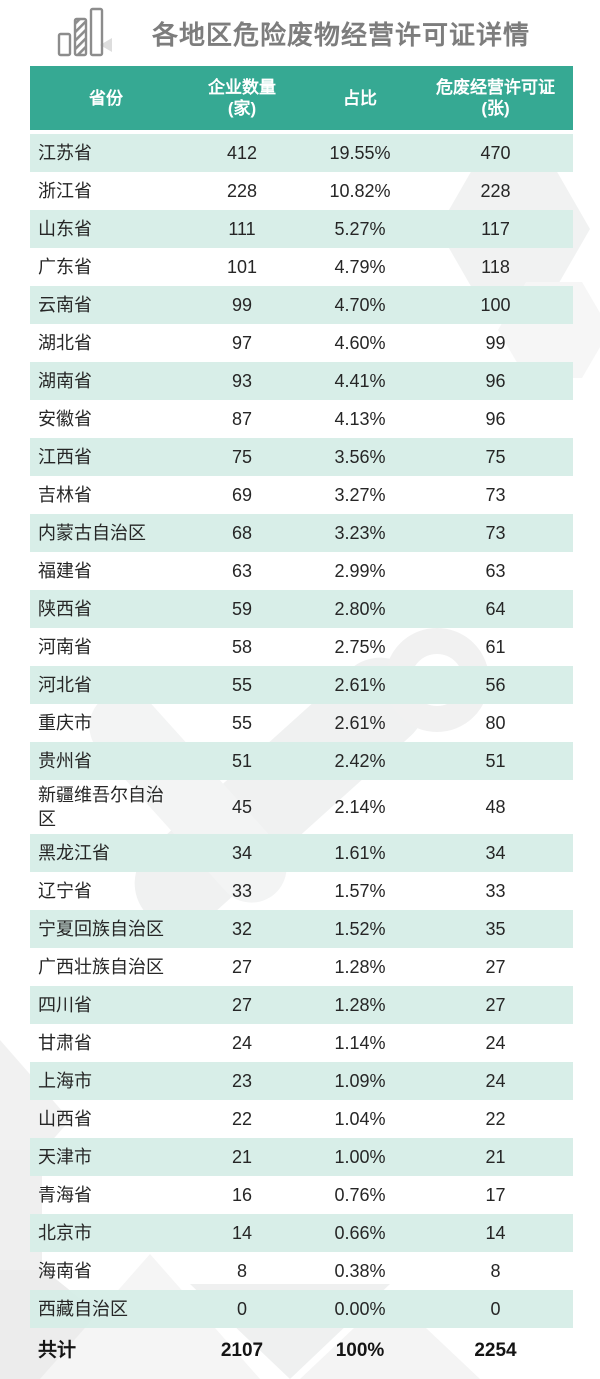 The height and width of the screenshot is (1379, 600). Describe the element at coordinates (301, 967) in the screenshot. I see `table-row: 广西壮族自治区 27 1.28% 27` at that location.